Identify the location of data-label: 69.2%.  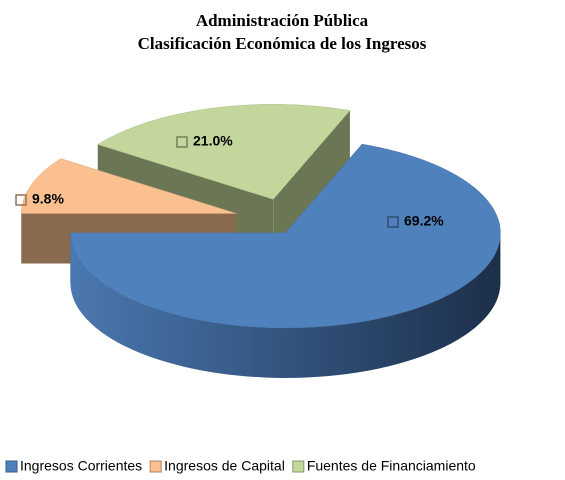
(424, 221).